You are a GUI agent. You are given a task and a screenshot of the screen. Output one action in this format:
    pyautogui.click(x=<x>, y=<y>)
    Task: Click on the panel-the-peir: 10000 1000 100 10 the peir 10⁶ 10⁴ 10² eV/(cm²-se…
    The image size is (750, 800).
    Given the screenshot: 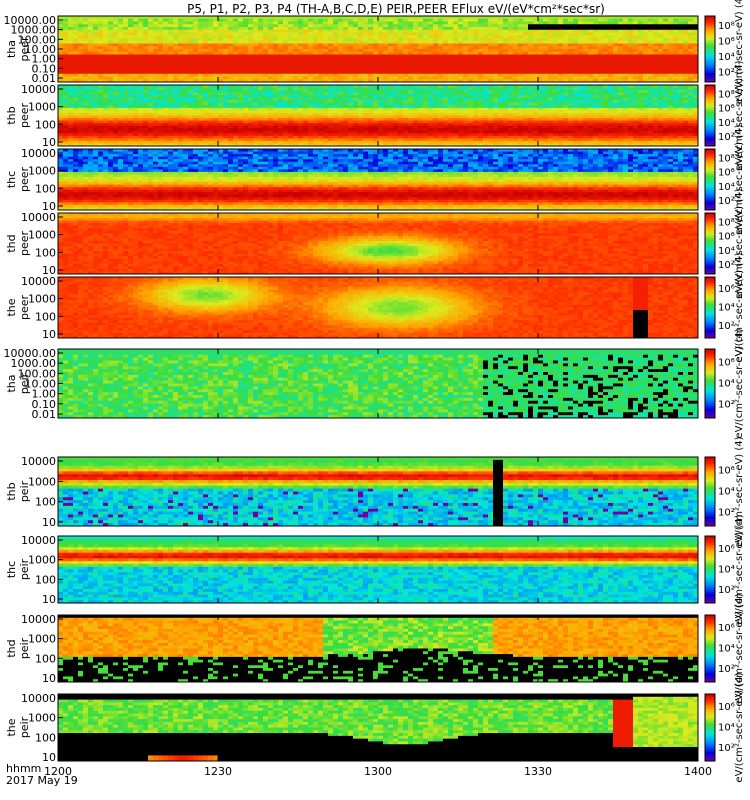 What is the action you would take?
    pyautogui.click(x=375, y=727)
    